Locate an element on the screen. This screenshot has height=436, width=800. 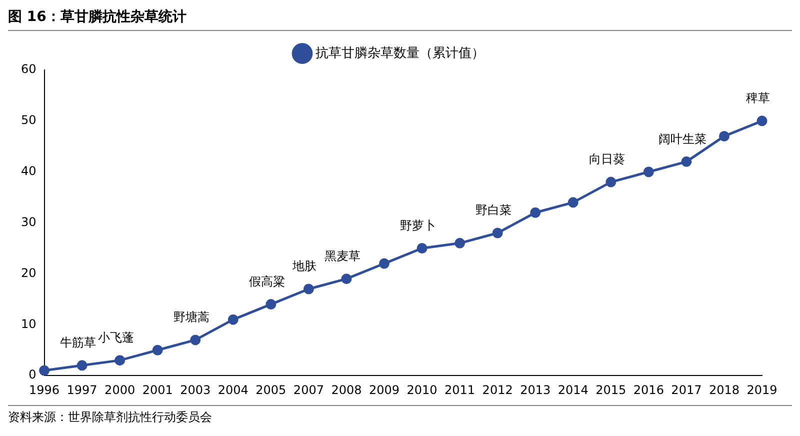
annotation: 稗草 is located at coordinates (758, 98).